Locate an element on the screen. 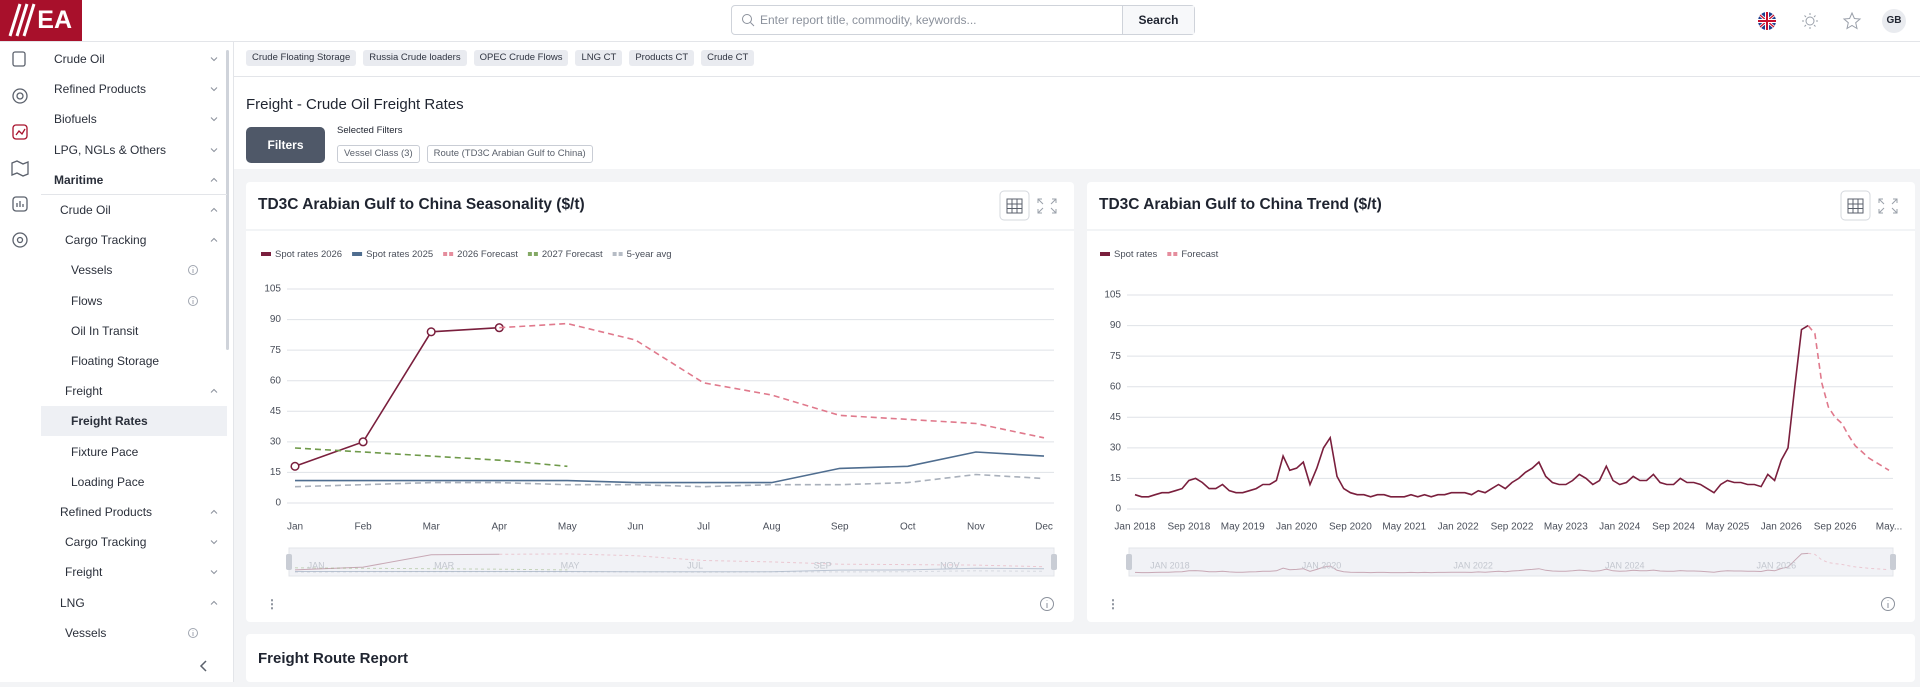 Image resolution: width=1920 pixels, height=687 pixels. tab: OPEC Crude Flows is located at coordinates (521, 58).